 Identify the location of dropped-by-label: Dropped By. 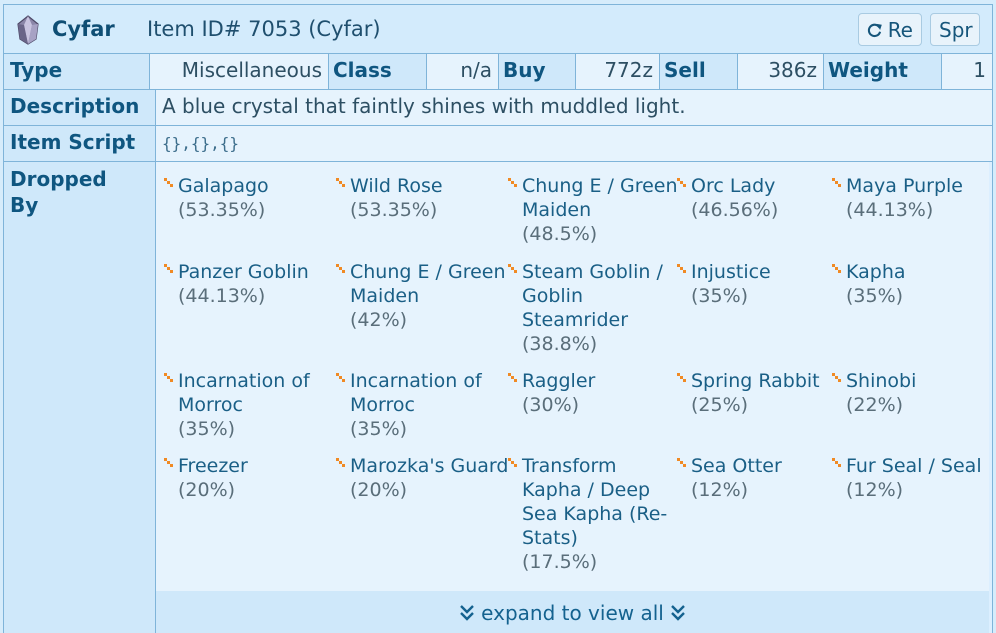
(79, 397).